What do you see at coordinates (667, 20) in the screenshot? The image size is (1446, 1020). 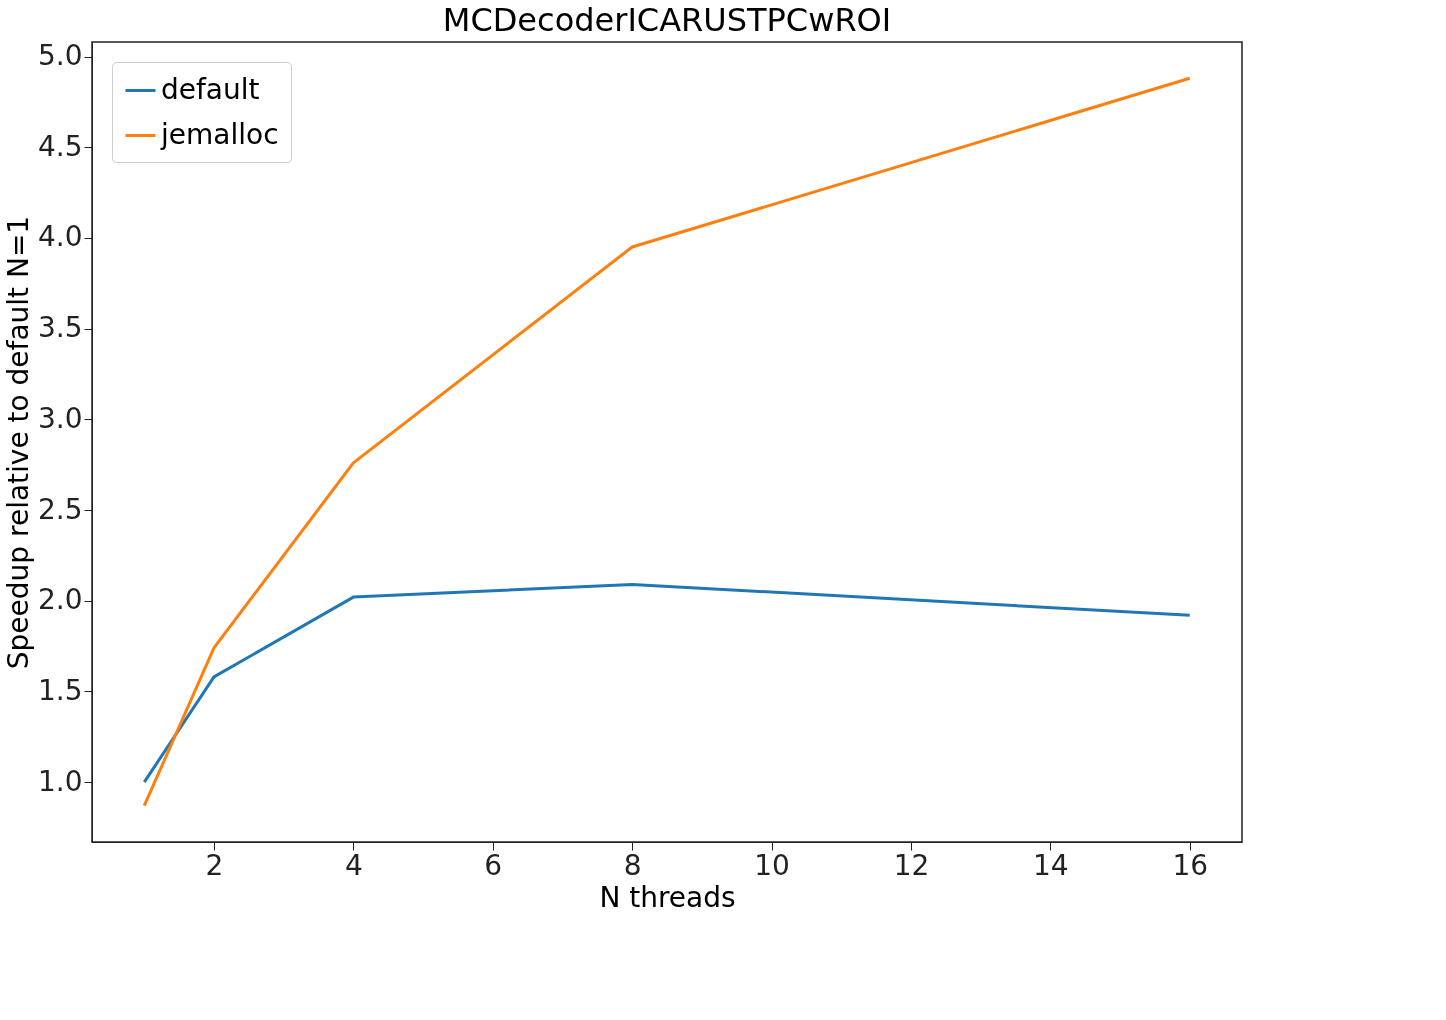 I see `chart-title: MCDecoderICARUSTPCwROI` at bounding box center [667, 20].